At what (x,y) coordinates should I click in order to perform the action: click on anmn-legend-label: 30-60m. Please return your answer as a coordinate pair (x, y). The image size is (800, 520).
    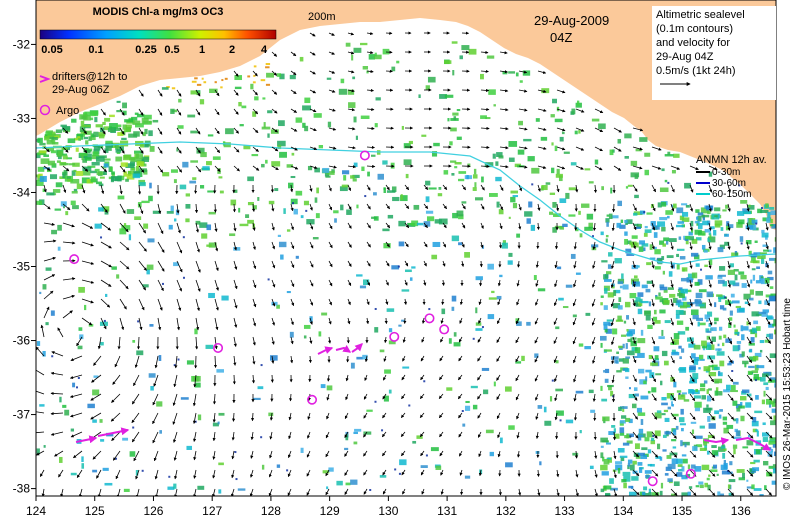
    Looking at the image, I should click on (729, 183).